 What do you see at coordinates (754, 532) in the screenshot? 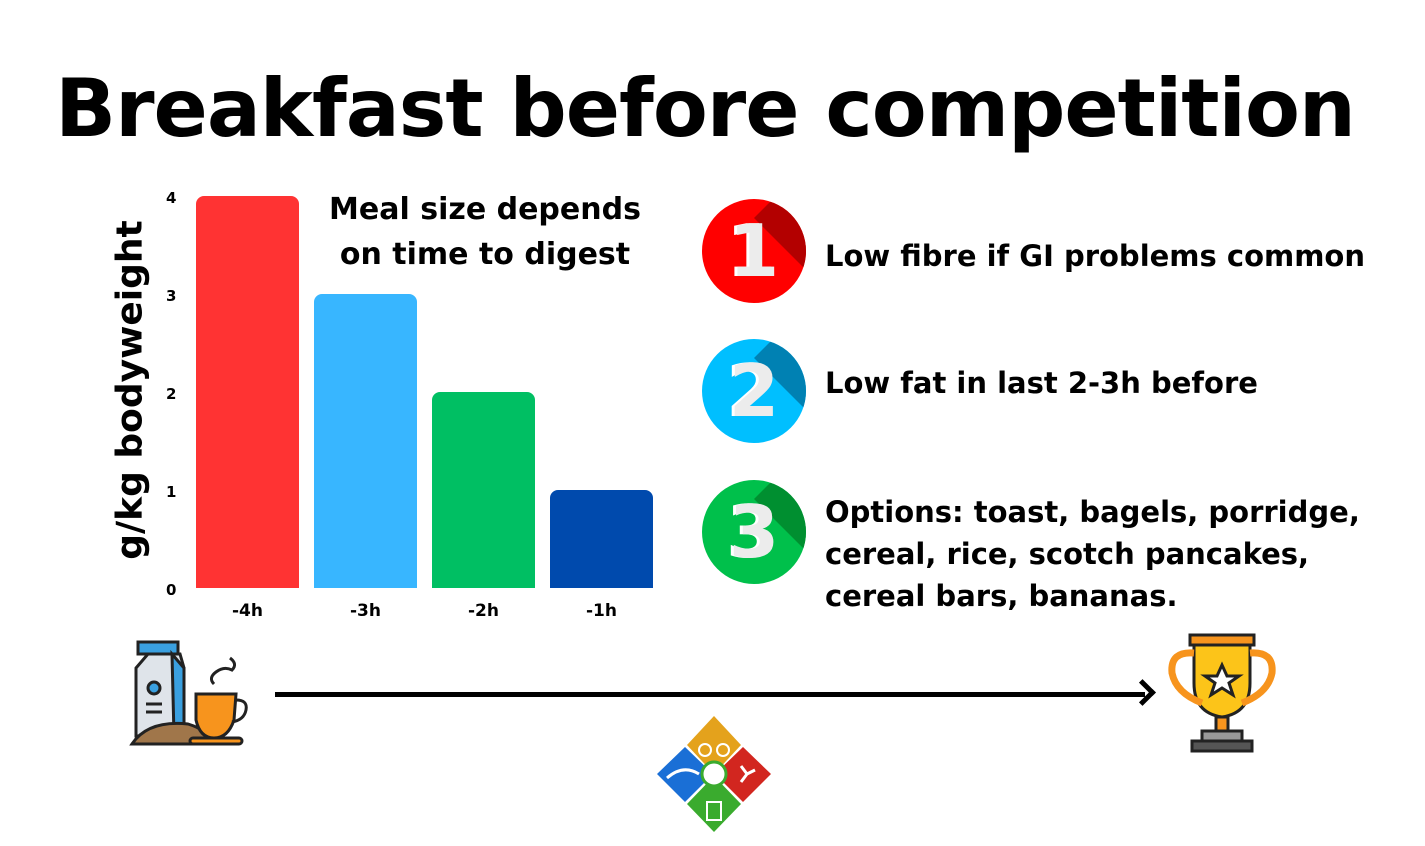
I see `number-badge-3-icon: 3` at bounding box center [754, 532].